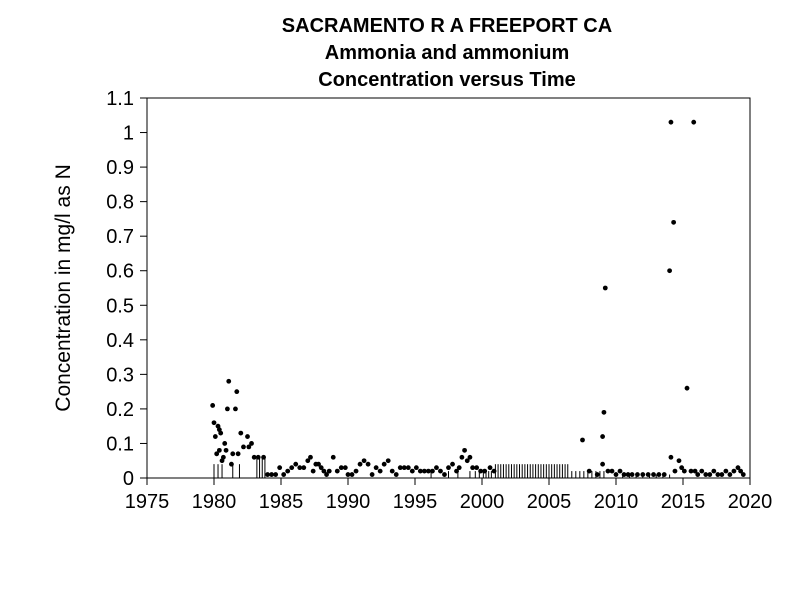  What do you see at coordinates (281, 502) in the screenshot?
I see `x-tick-label: 1985` at bounding box center [281, 502].